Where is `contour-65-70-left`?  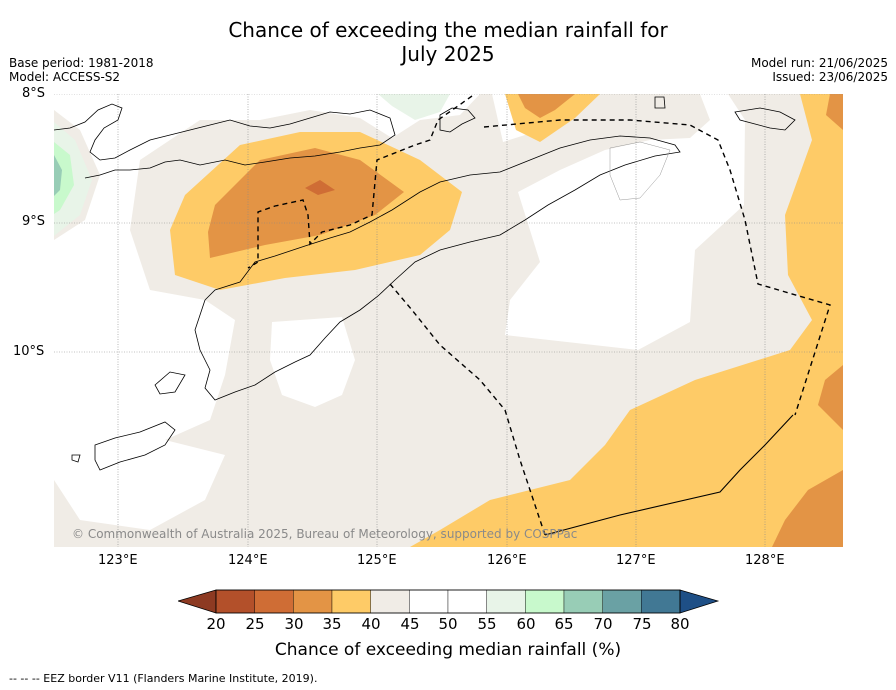 contour-65-70-left is located at coordinates (58, 175).